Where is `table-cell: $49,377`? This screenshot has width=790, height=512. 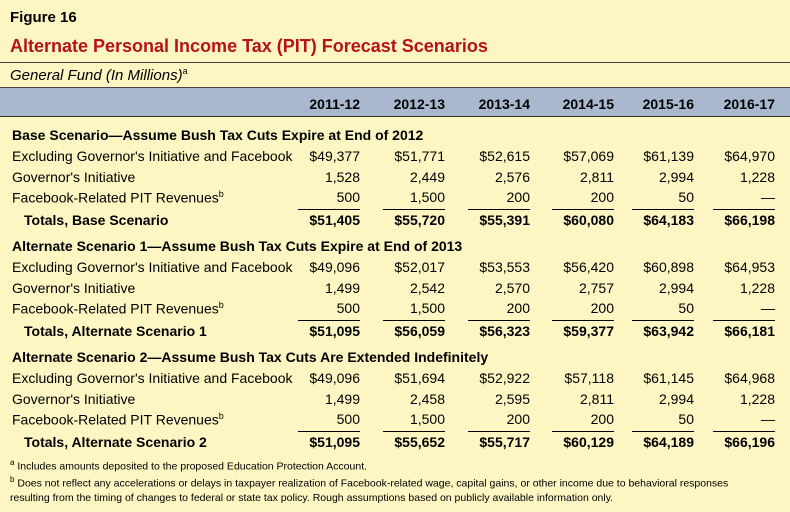
table-cell: $49,377 is located at coordinates (334, 156).